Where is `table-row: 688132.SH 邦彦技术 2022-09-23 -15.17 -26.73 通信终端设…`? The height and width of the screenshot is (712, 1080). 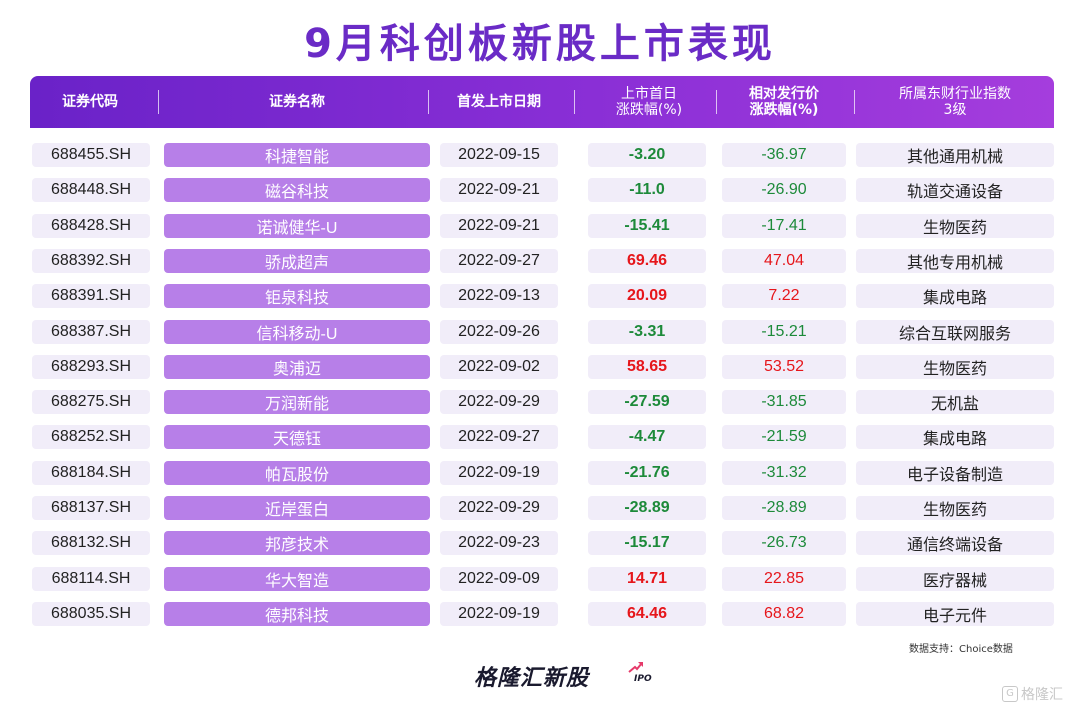 table-row: 688132.SH 邦彦技术 2022-09-23 -15.17 -26.73 通信终端设… is located at coordinates (540, 543).